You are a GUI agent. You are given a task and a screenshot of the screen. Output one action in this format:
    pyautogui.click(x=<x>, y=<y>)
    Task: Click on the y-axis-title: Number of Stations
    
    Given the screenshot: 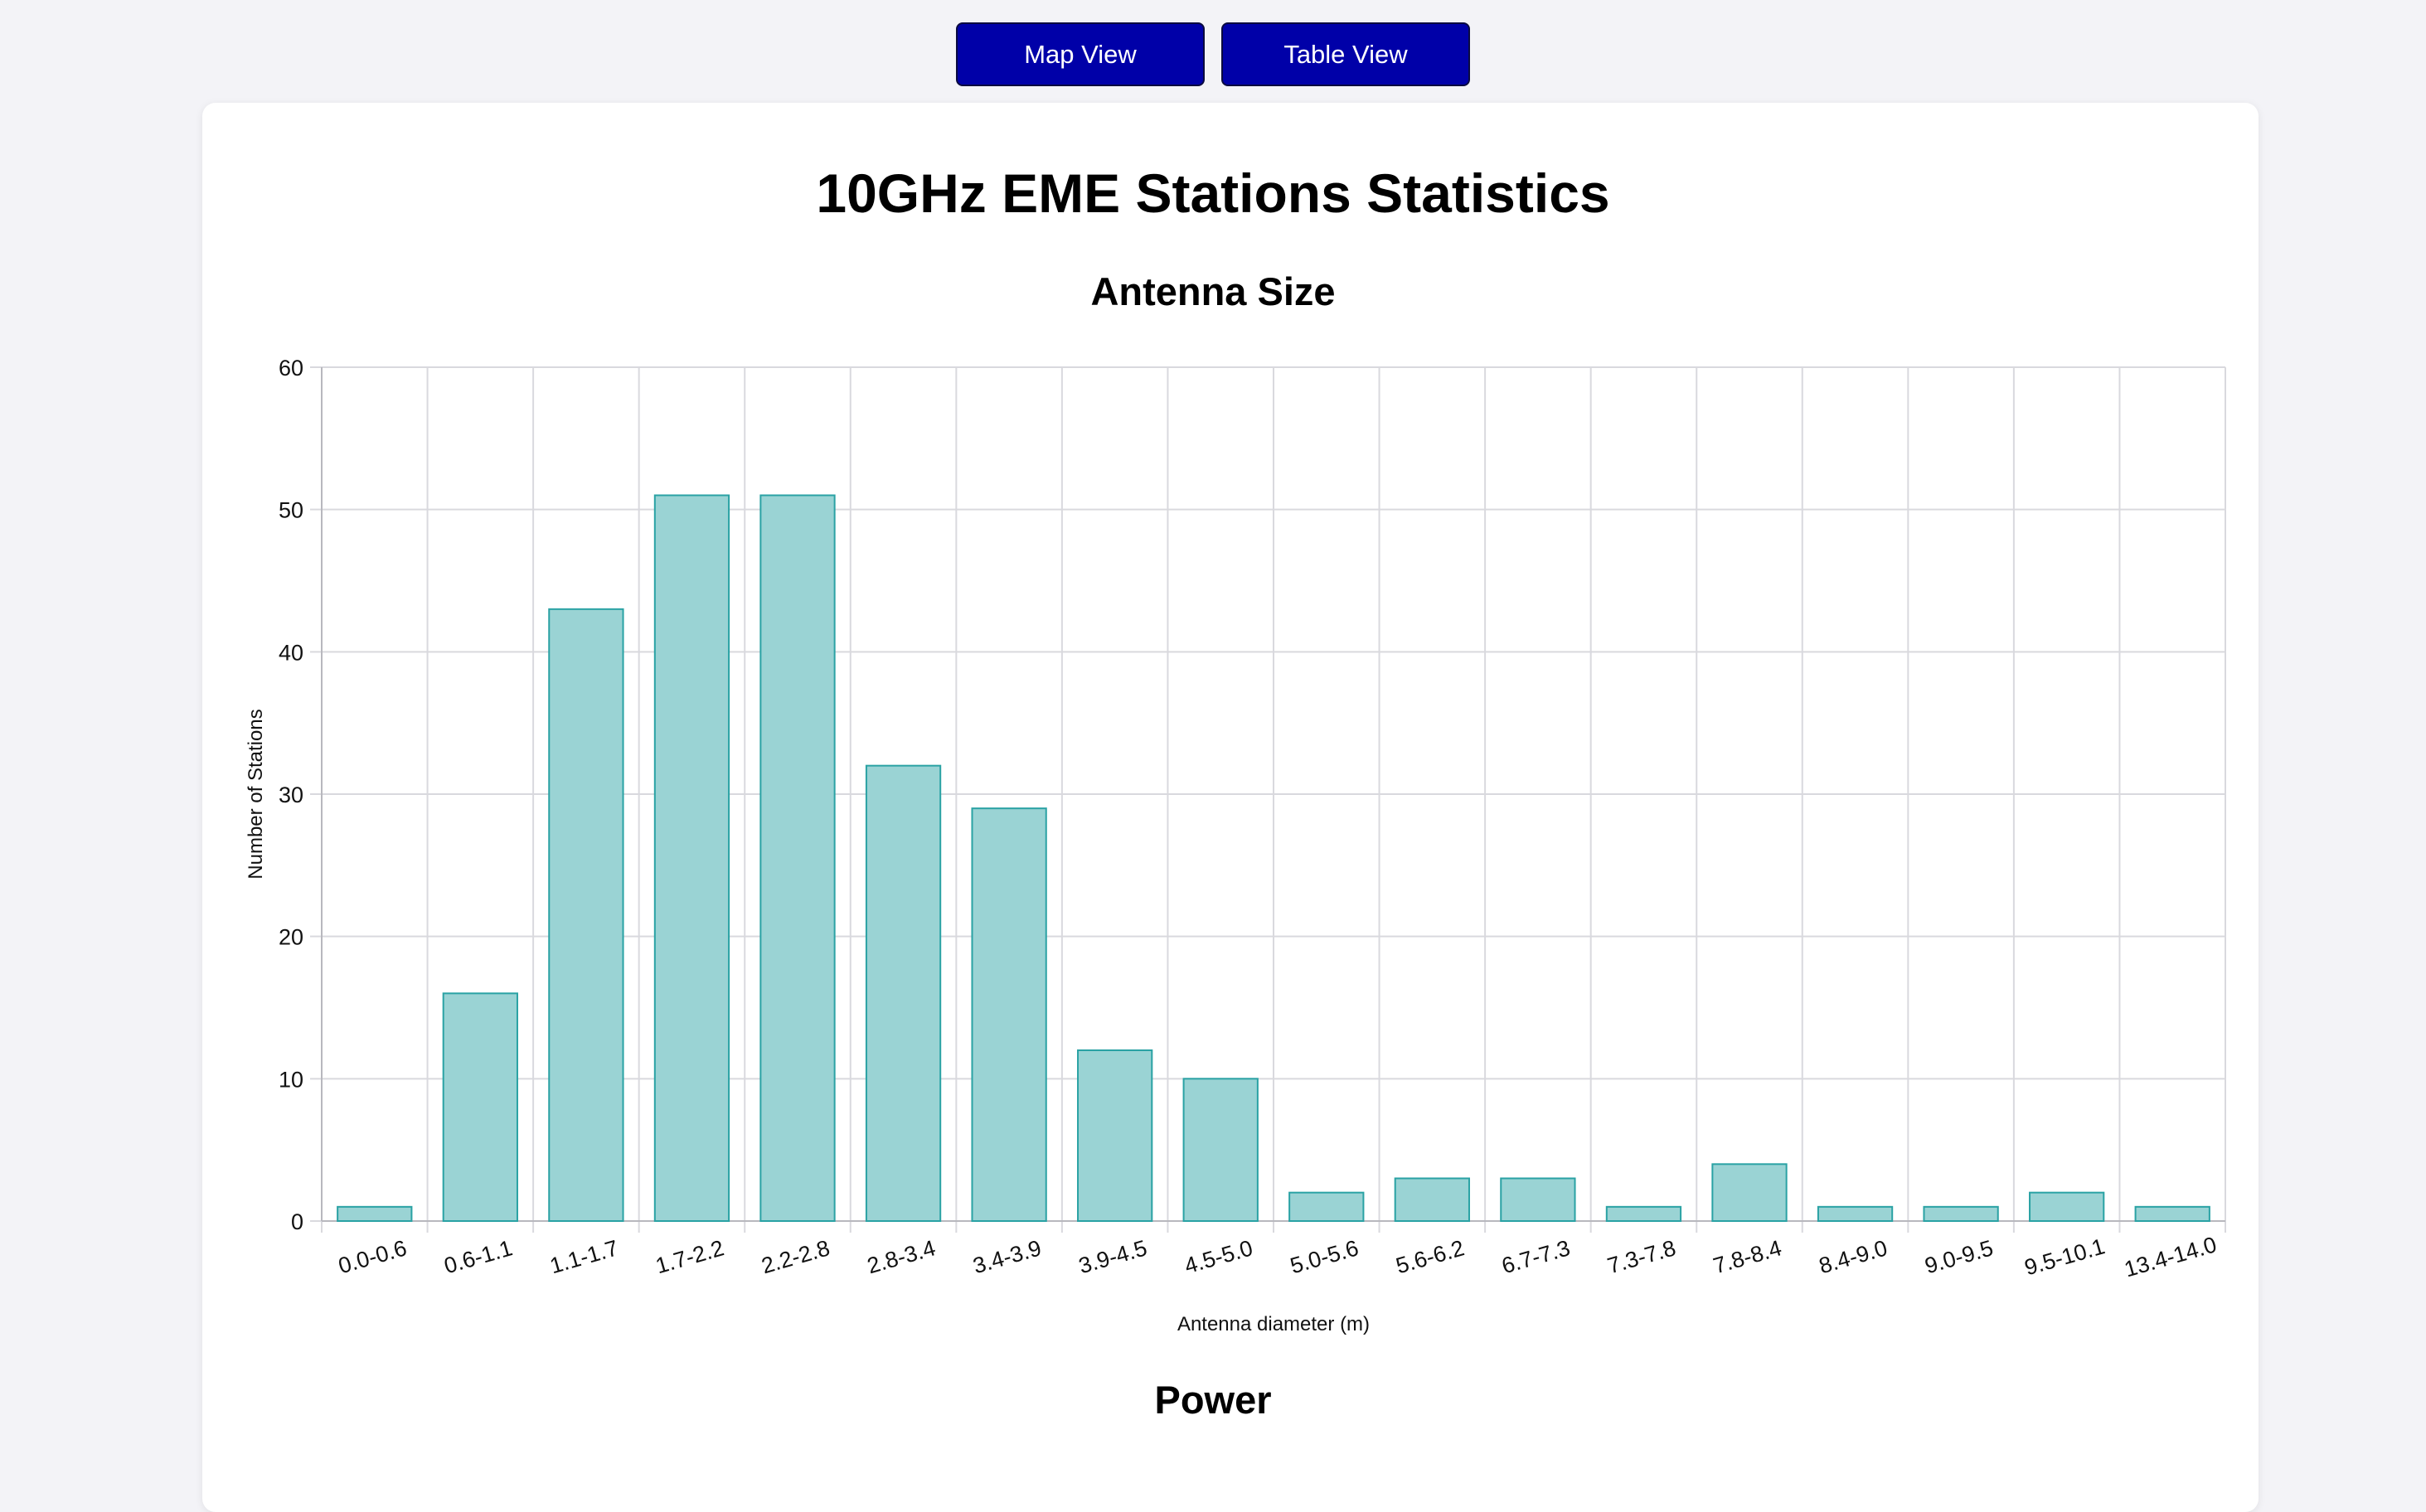 What is the action you would take?
    pyautogui.click(x=256, y=794)
    